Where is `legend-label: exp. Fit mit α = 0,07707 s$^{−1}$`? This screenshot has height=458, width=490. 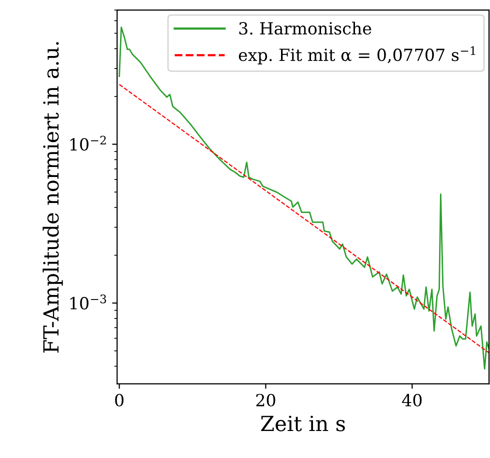 legend-label: exp. Fit mit α = 0,07707 s$^{−1}$ is located at coordinates (357, 55).